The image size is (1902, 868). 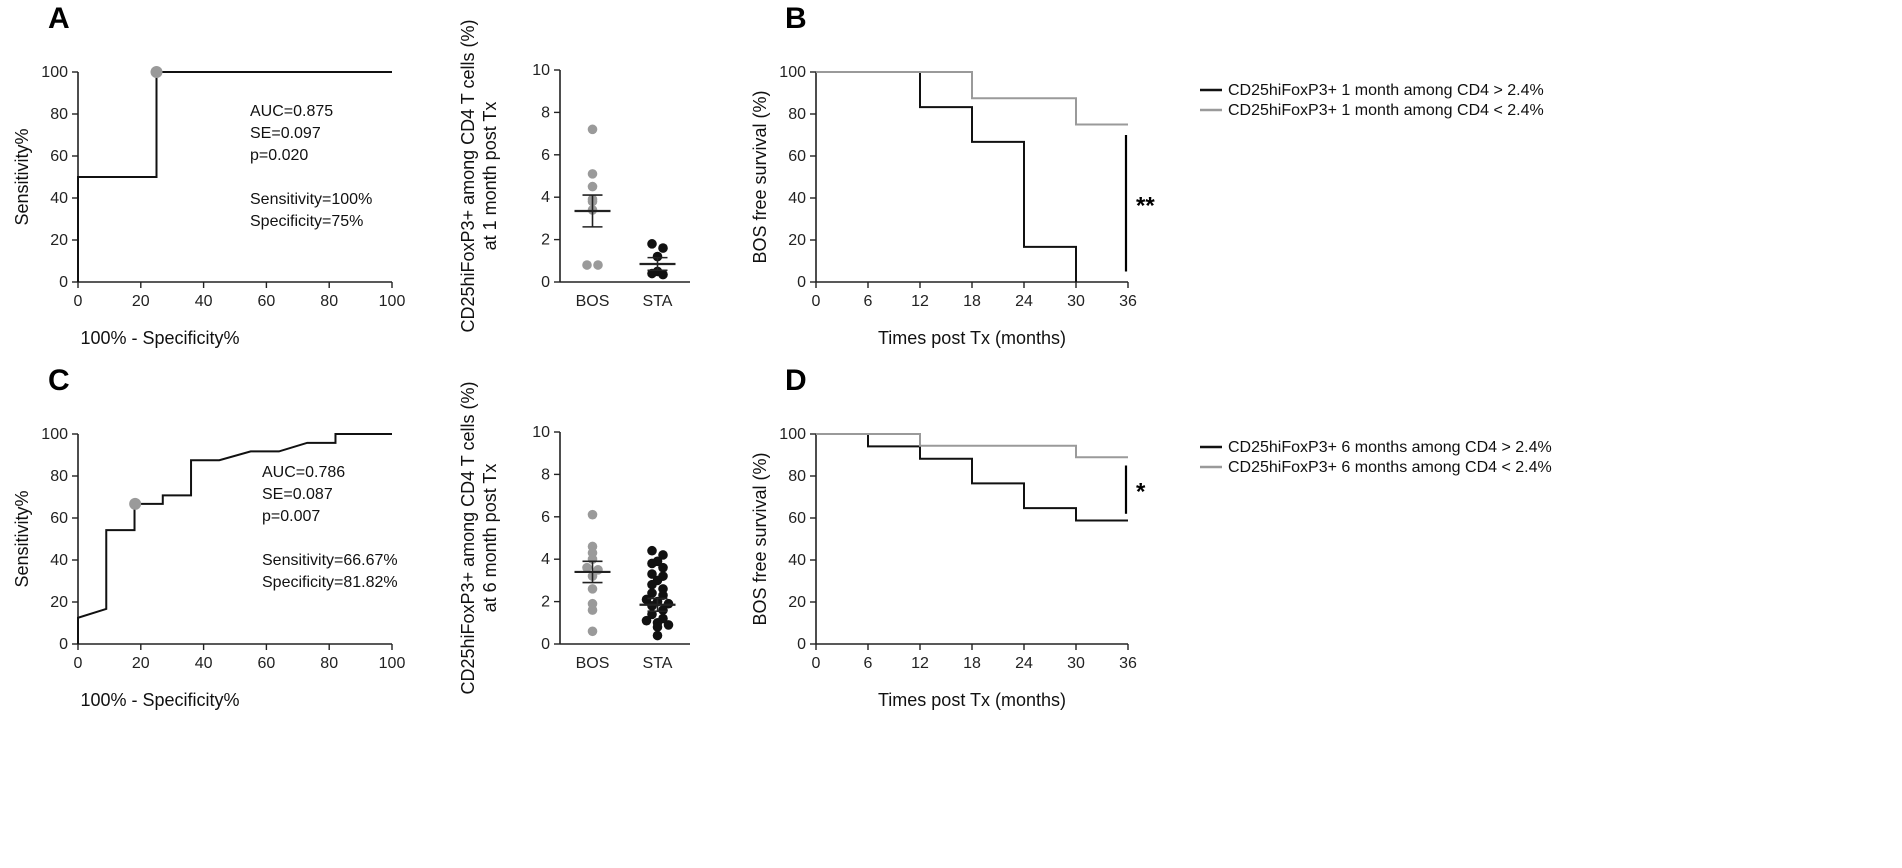 What do you see at coordinates (285, 133) in the screenshot?
I see `rocA-annotation: SE=0.097` at bounding box center [285, 133].